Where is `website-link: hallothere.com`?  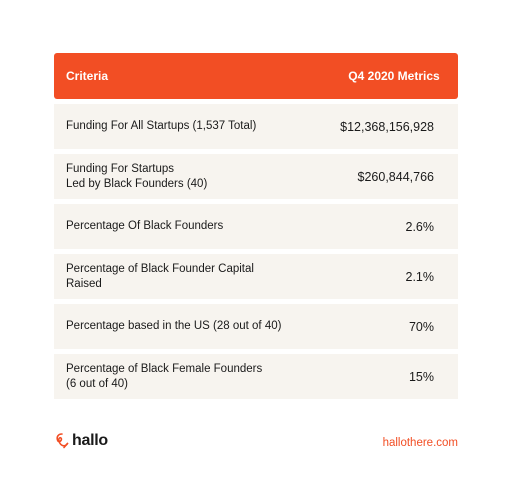
website-link: hallothere.com is located at coordinates (420, 443).